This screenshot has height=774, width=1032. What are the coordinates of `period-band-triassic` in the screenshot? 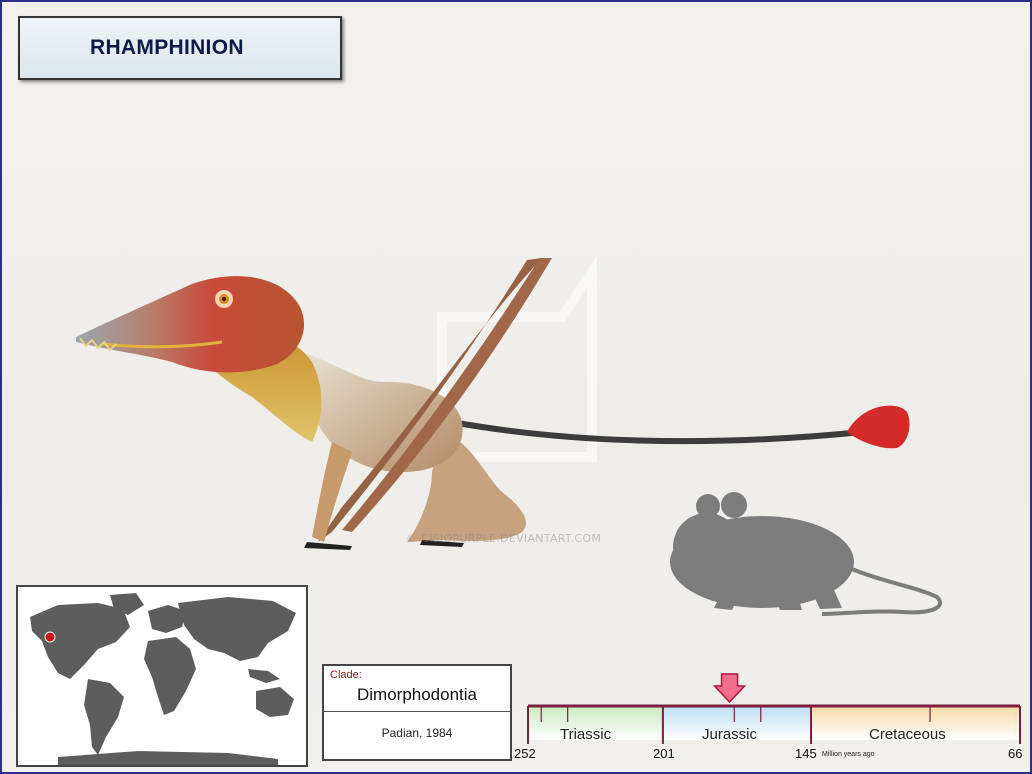 It's located at (595, 723).